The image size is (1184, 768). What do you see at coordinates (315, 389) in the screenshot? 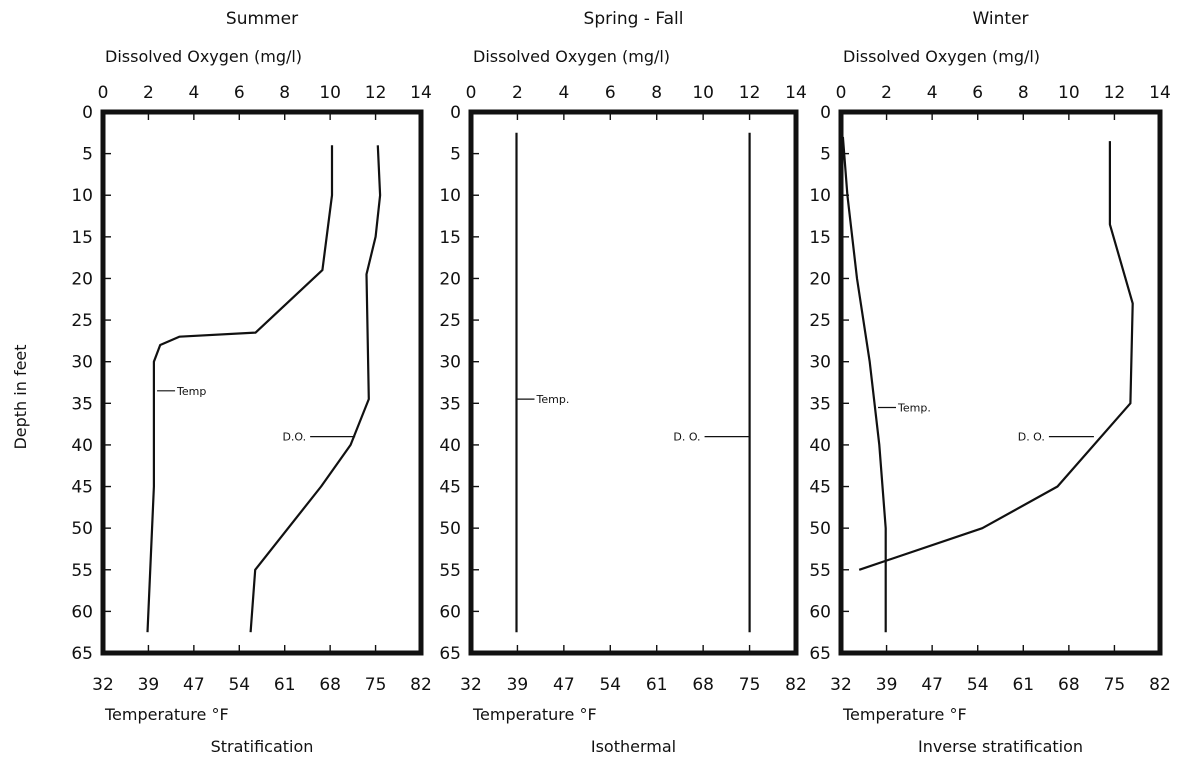
I see `dissolved-oxygen-curve` at bounding box center [315, 389].